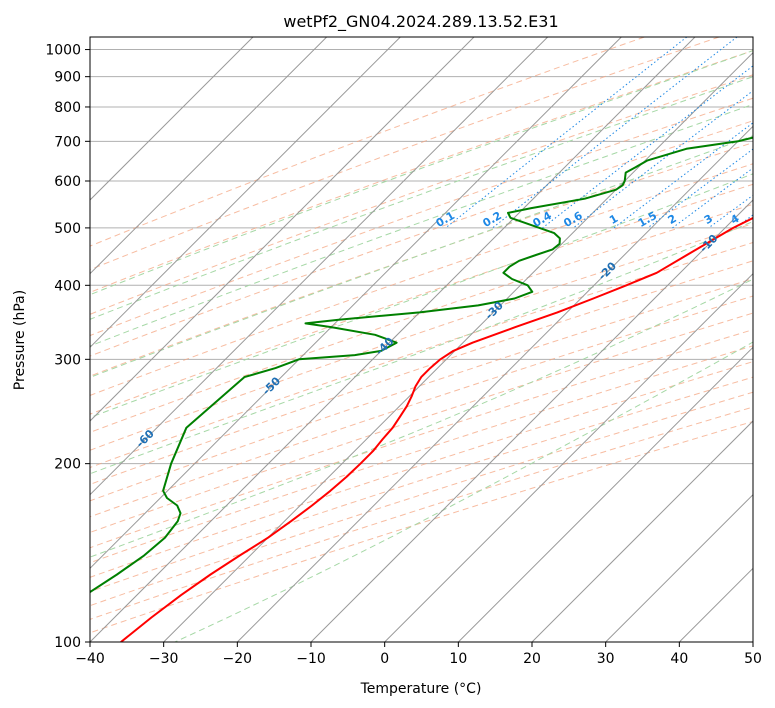 Image resolution: width=775 pixels, height=708 pixels. Describe the element at coordinates (90, 659) in the screenshot. I see `x-tick-label: −40` at that location.